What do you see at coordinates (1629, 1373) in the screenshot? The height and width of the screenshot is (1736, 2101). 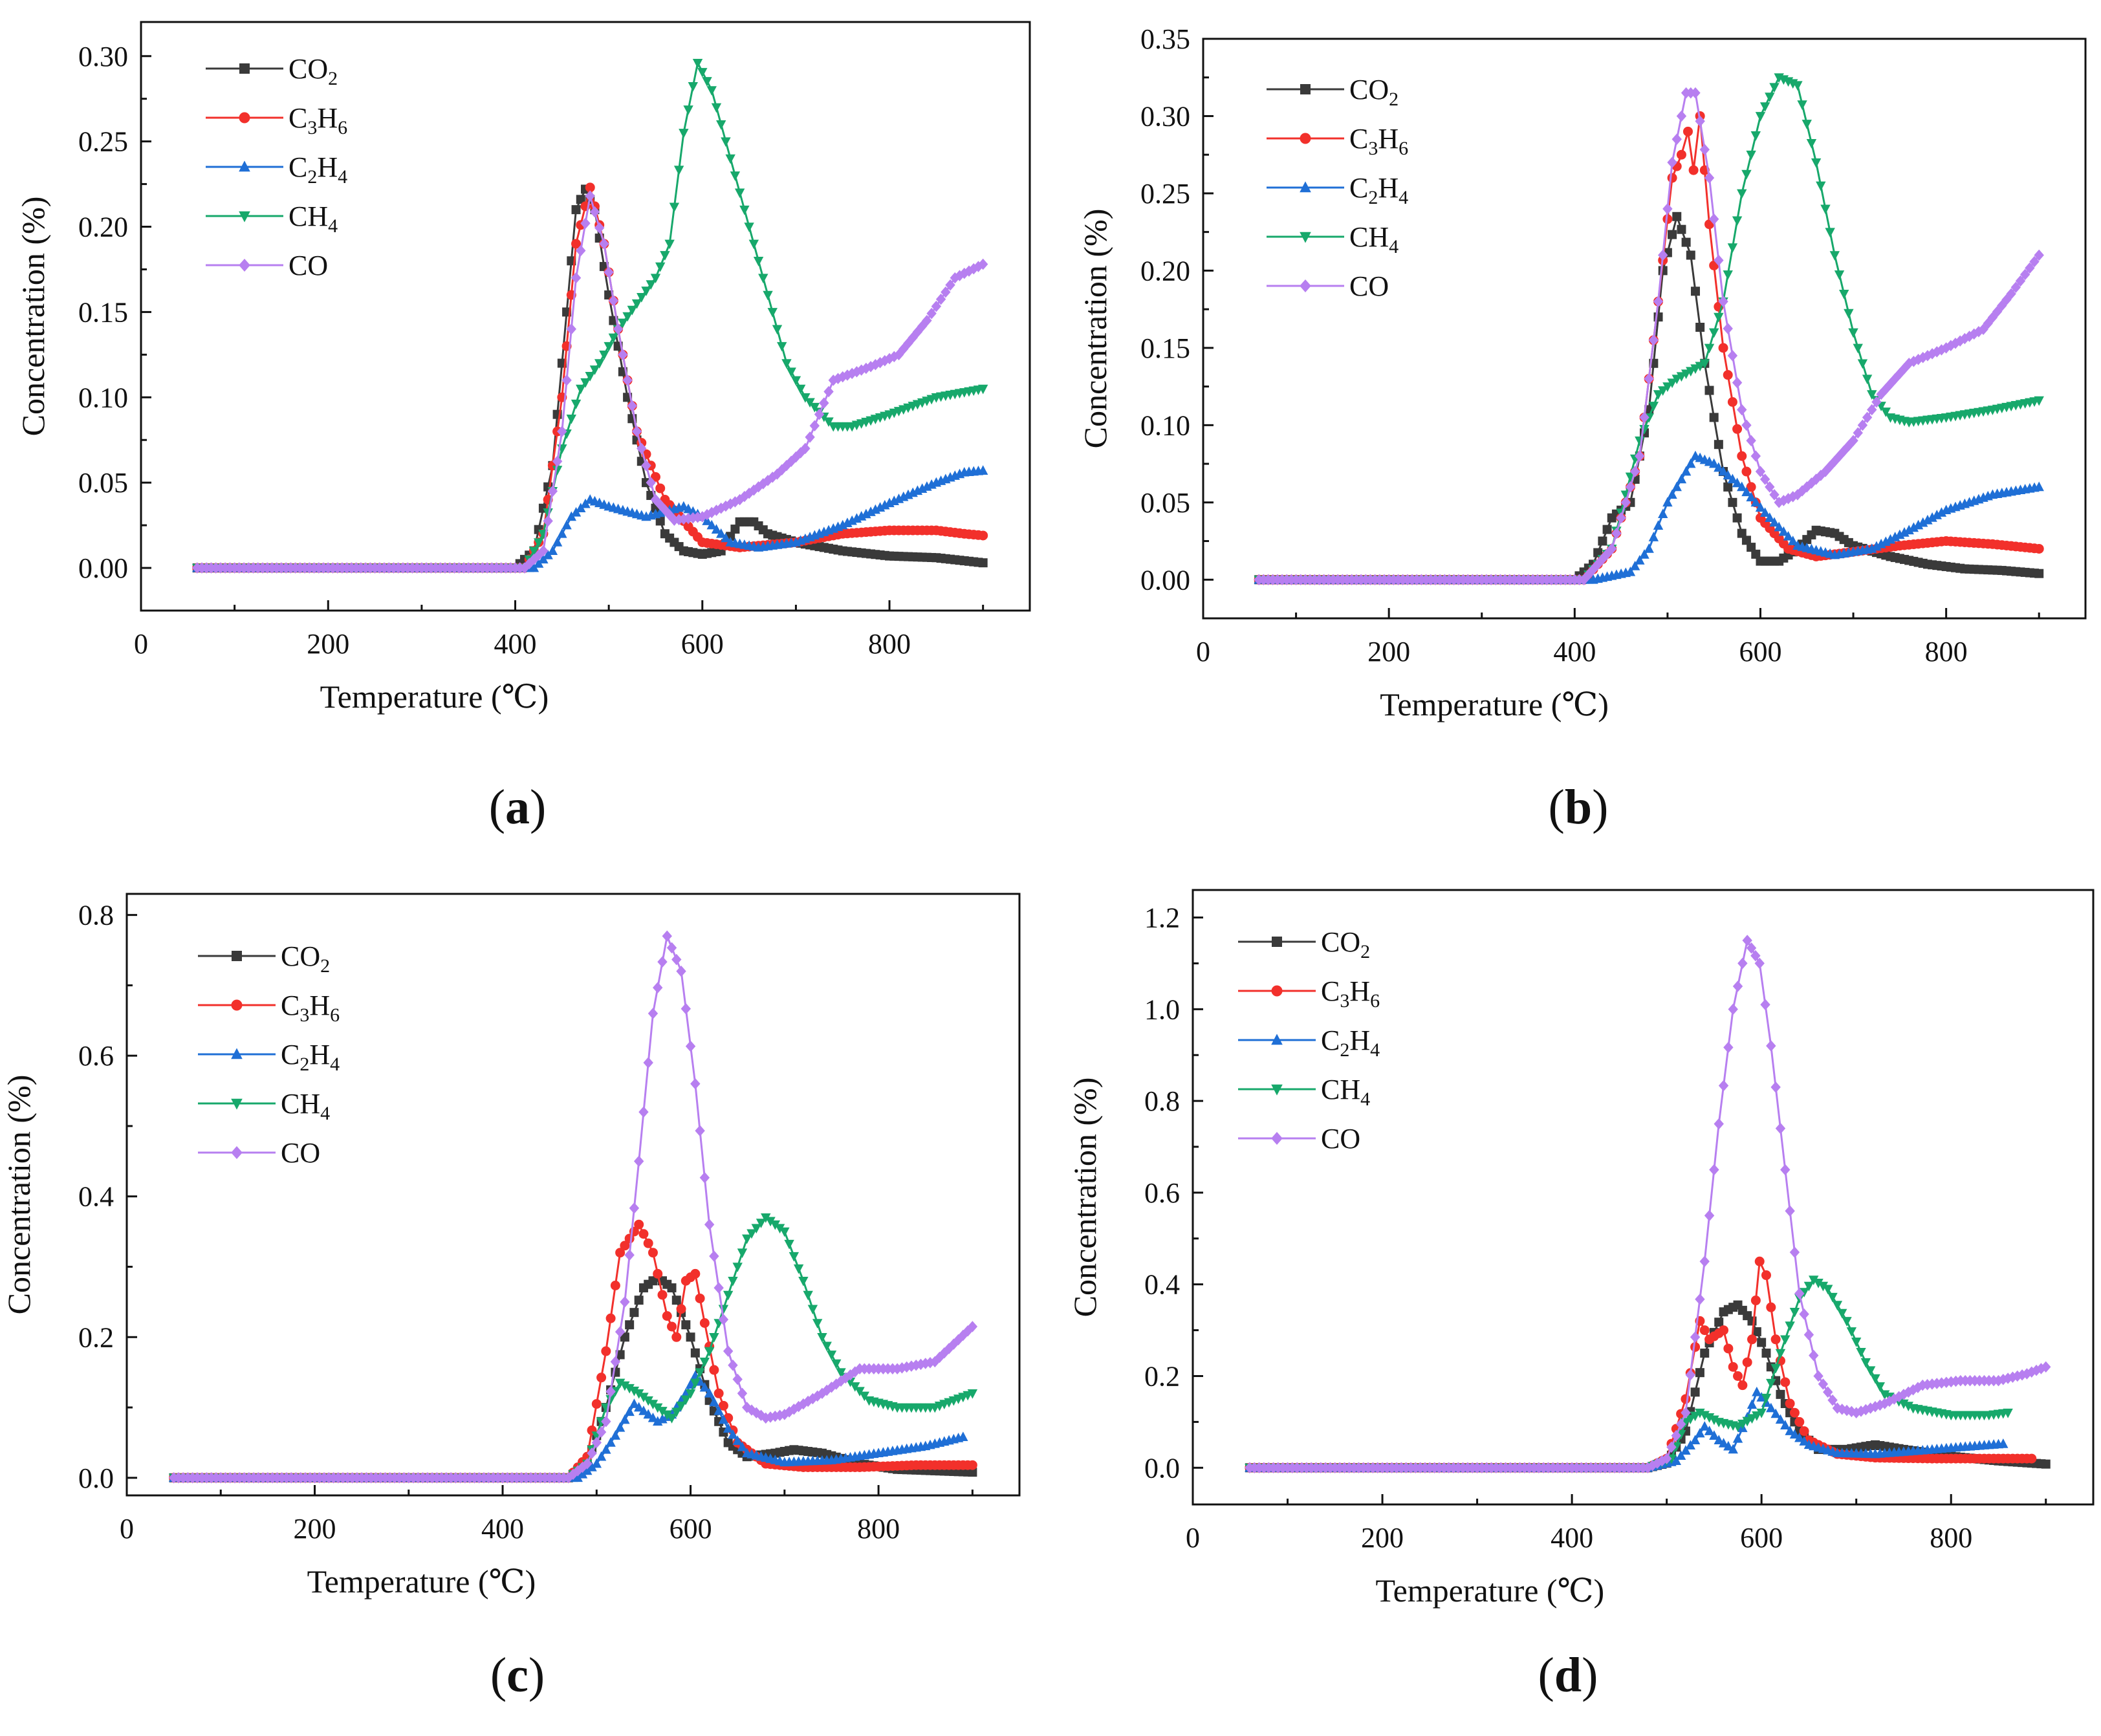 I see `chart-d-line-ch4` at bounding box center [1629, 1373].